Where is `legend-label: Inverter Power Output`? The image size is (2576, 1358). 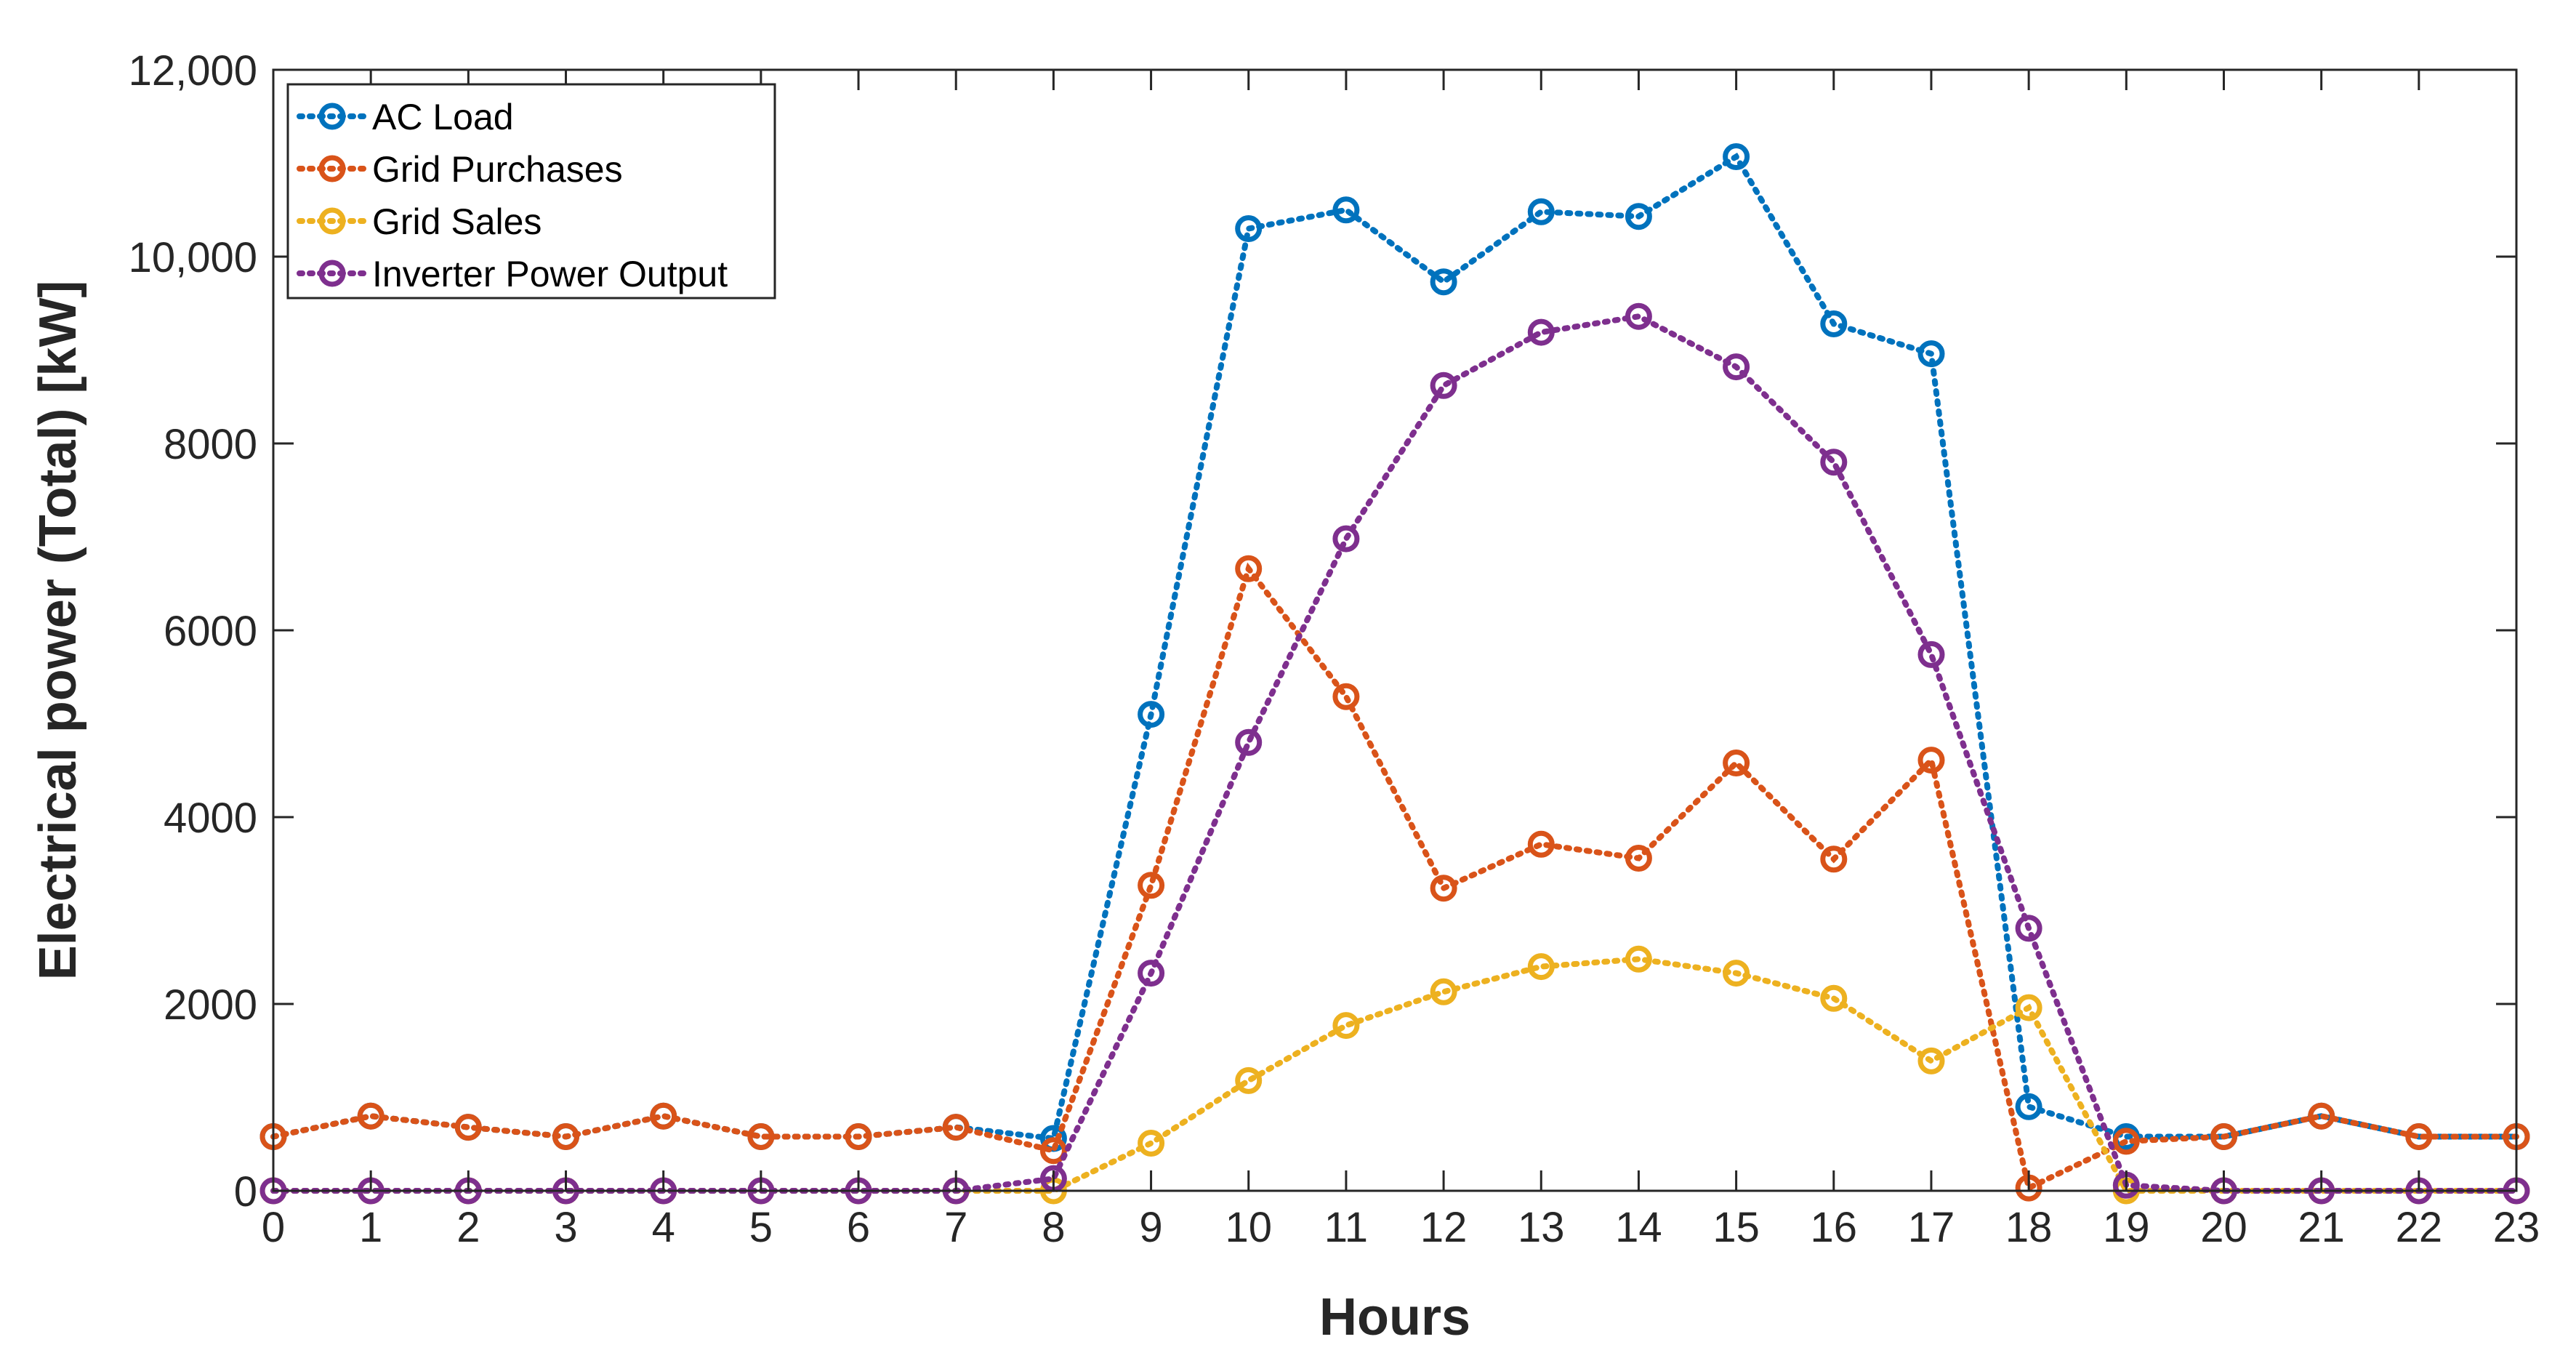 legend-label: Inverter Power Output is located at coordinates (550, 274).